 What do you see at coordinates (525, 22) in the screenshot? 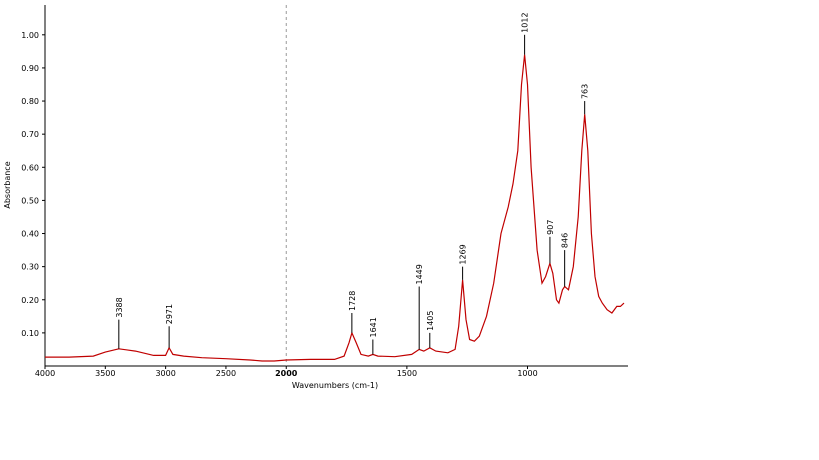
I see `peak-label: 1012` at bounding box center [525, 22].